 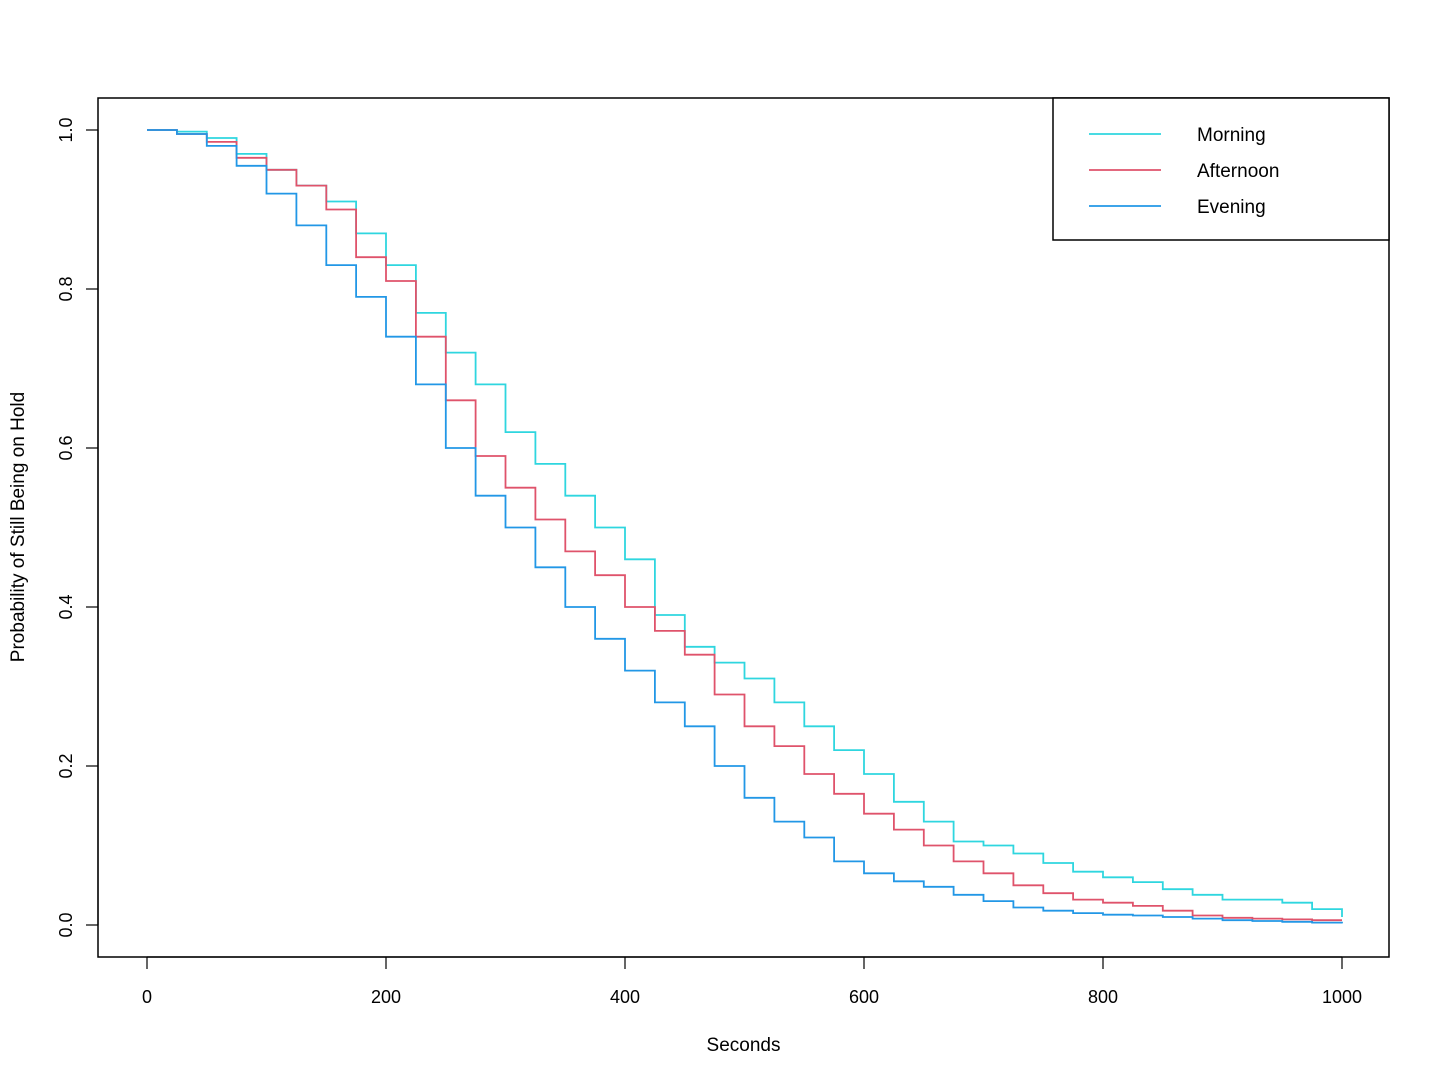 I want to click on y-axis-title: Probability of Still Being on Hold, so click(x=18, y=527).